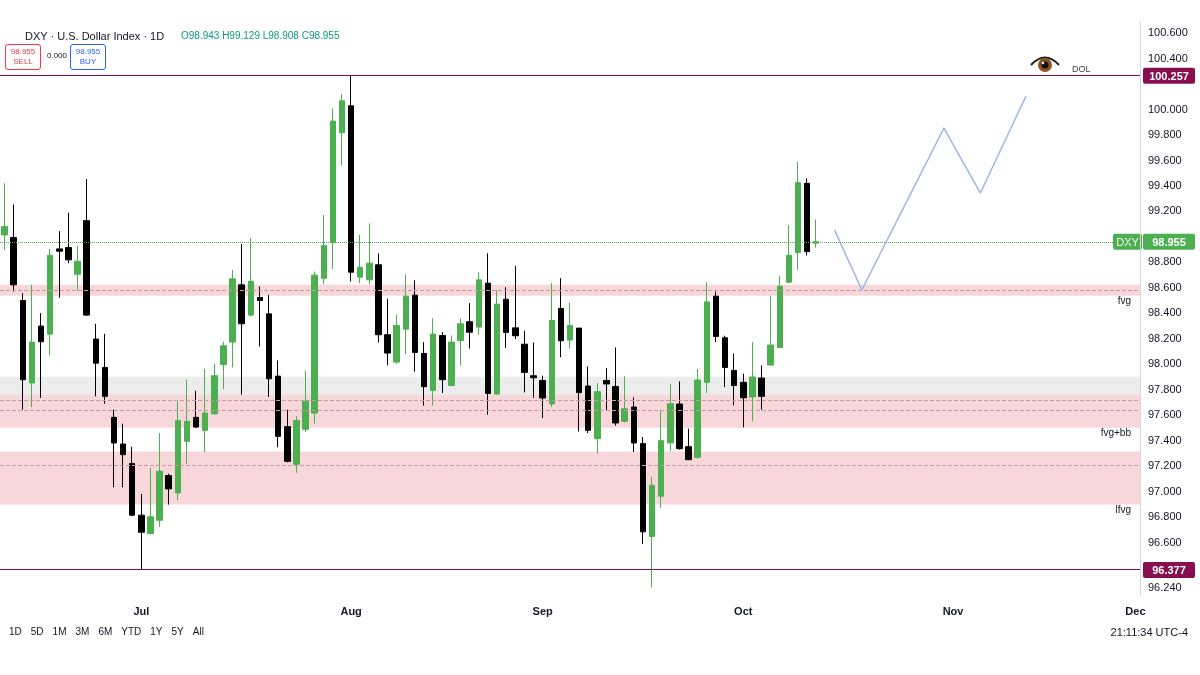 The image size is (1200, 675). Describe the element at coordinates (1169, 241) in the screenshot. I see `ref-line-label: 98.955` at that location.